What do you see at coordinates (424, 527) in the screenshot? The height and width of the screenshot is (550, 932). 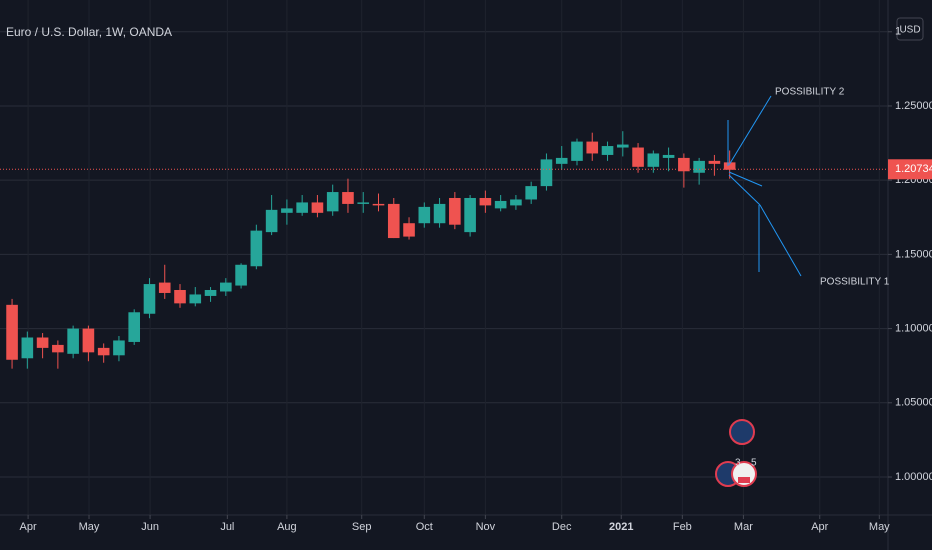 I see `x-tick-label: Oct` at bounding box center [424, 527].